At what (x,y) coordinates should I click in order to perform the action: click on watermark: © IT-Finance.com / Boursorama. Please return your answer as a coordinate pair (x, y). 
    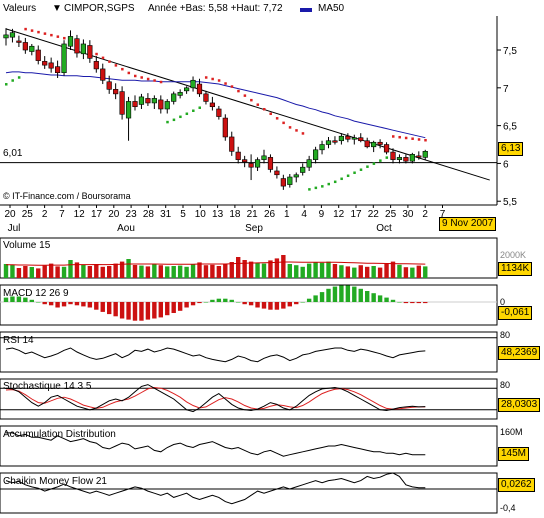
    Looking at the image, I should click on (67, 196).